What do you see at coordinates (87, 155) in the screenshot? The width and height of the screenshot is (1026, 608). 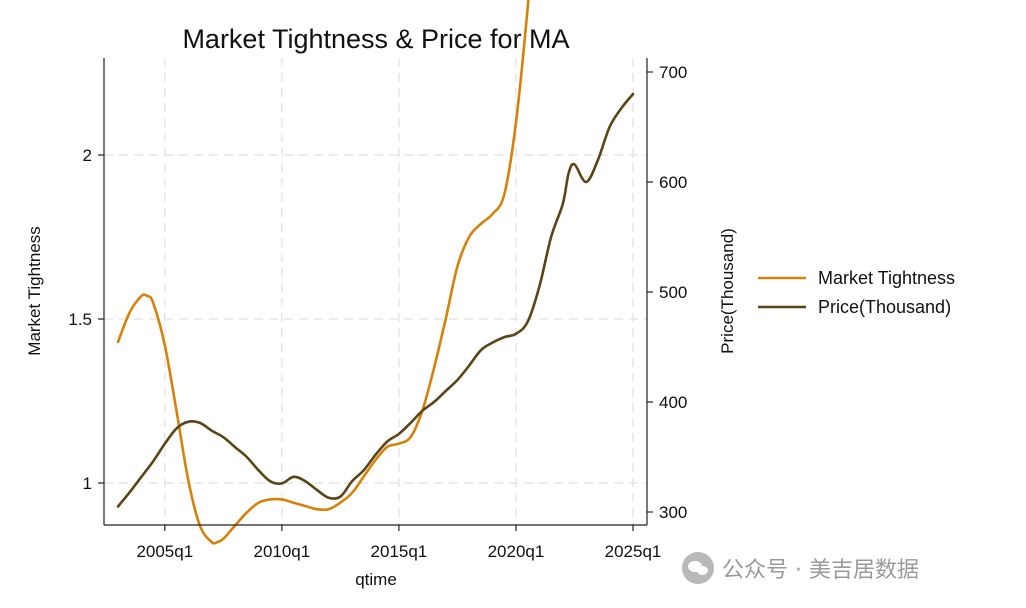 I see `y-left-tick-label: 2` at bounding box center [87, 155].